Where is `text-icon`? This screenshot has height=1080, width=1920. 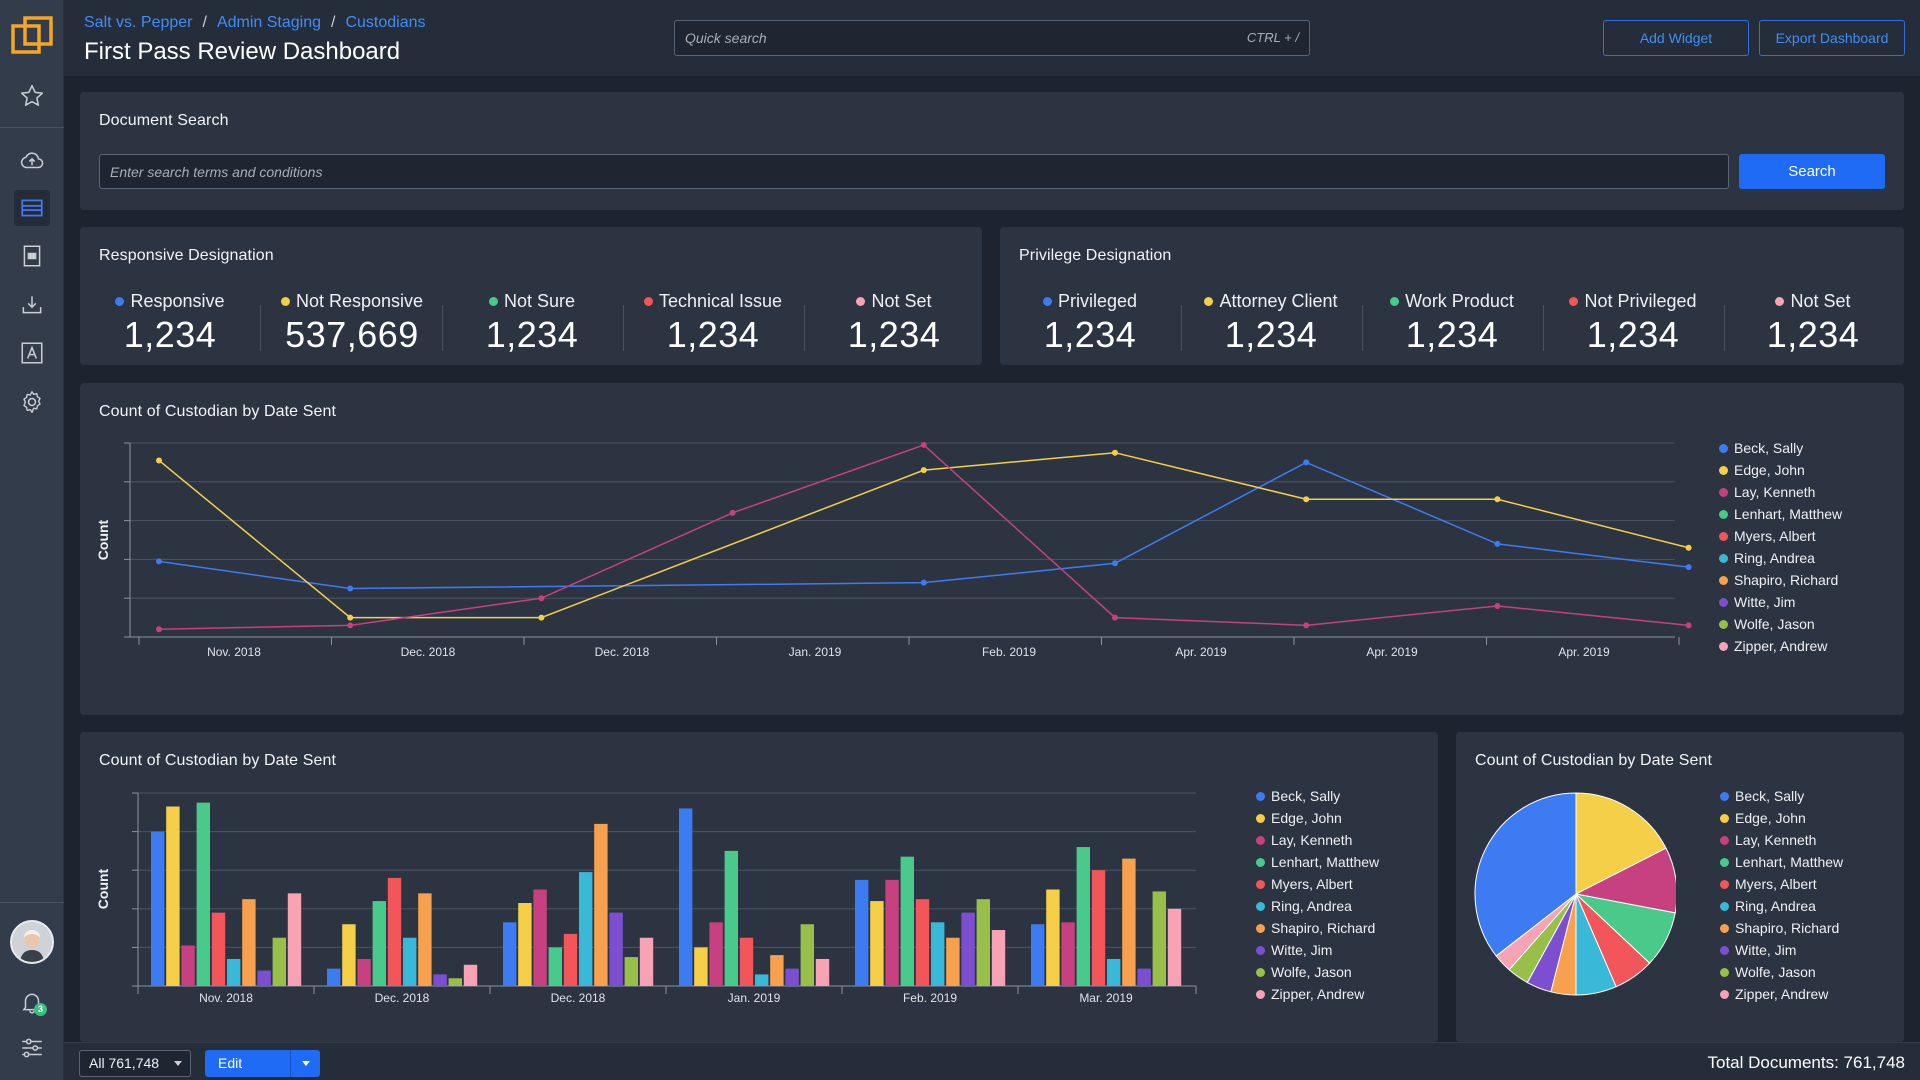 text-icon is located at coordinates (32, 353).